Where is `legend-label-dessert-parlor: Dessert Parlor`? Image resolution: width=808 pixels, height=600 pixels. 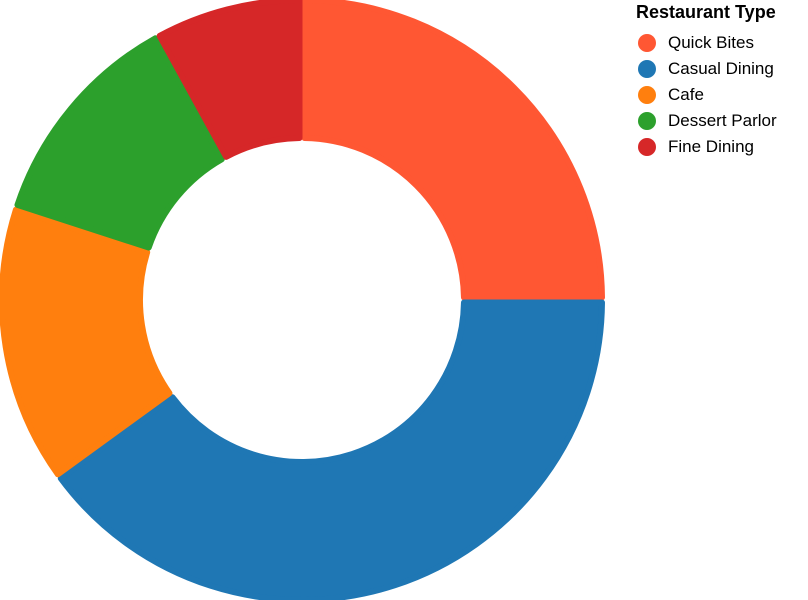 legend-label-dessert-parlor: Dessert Parlor is located at coordinates (722, 120).